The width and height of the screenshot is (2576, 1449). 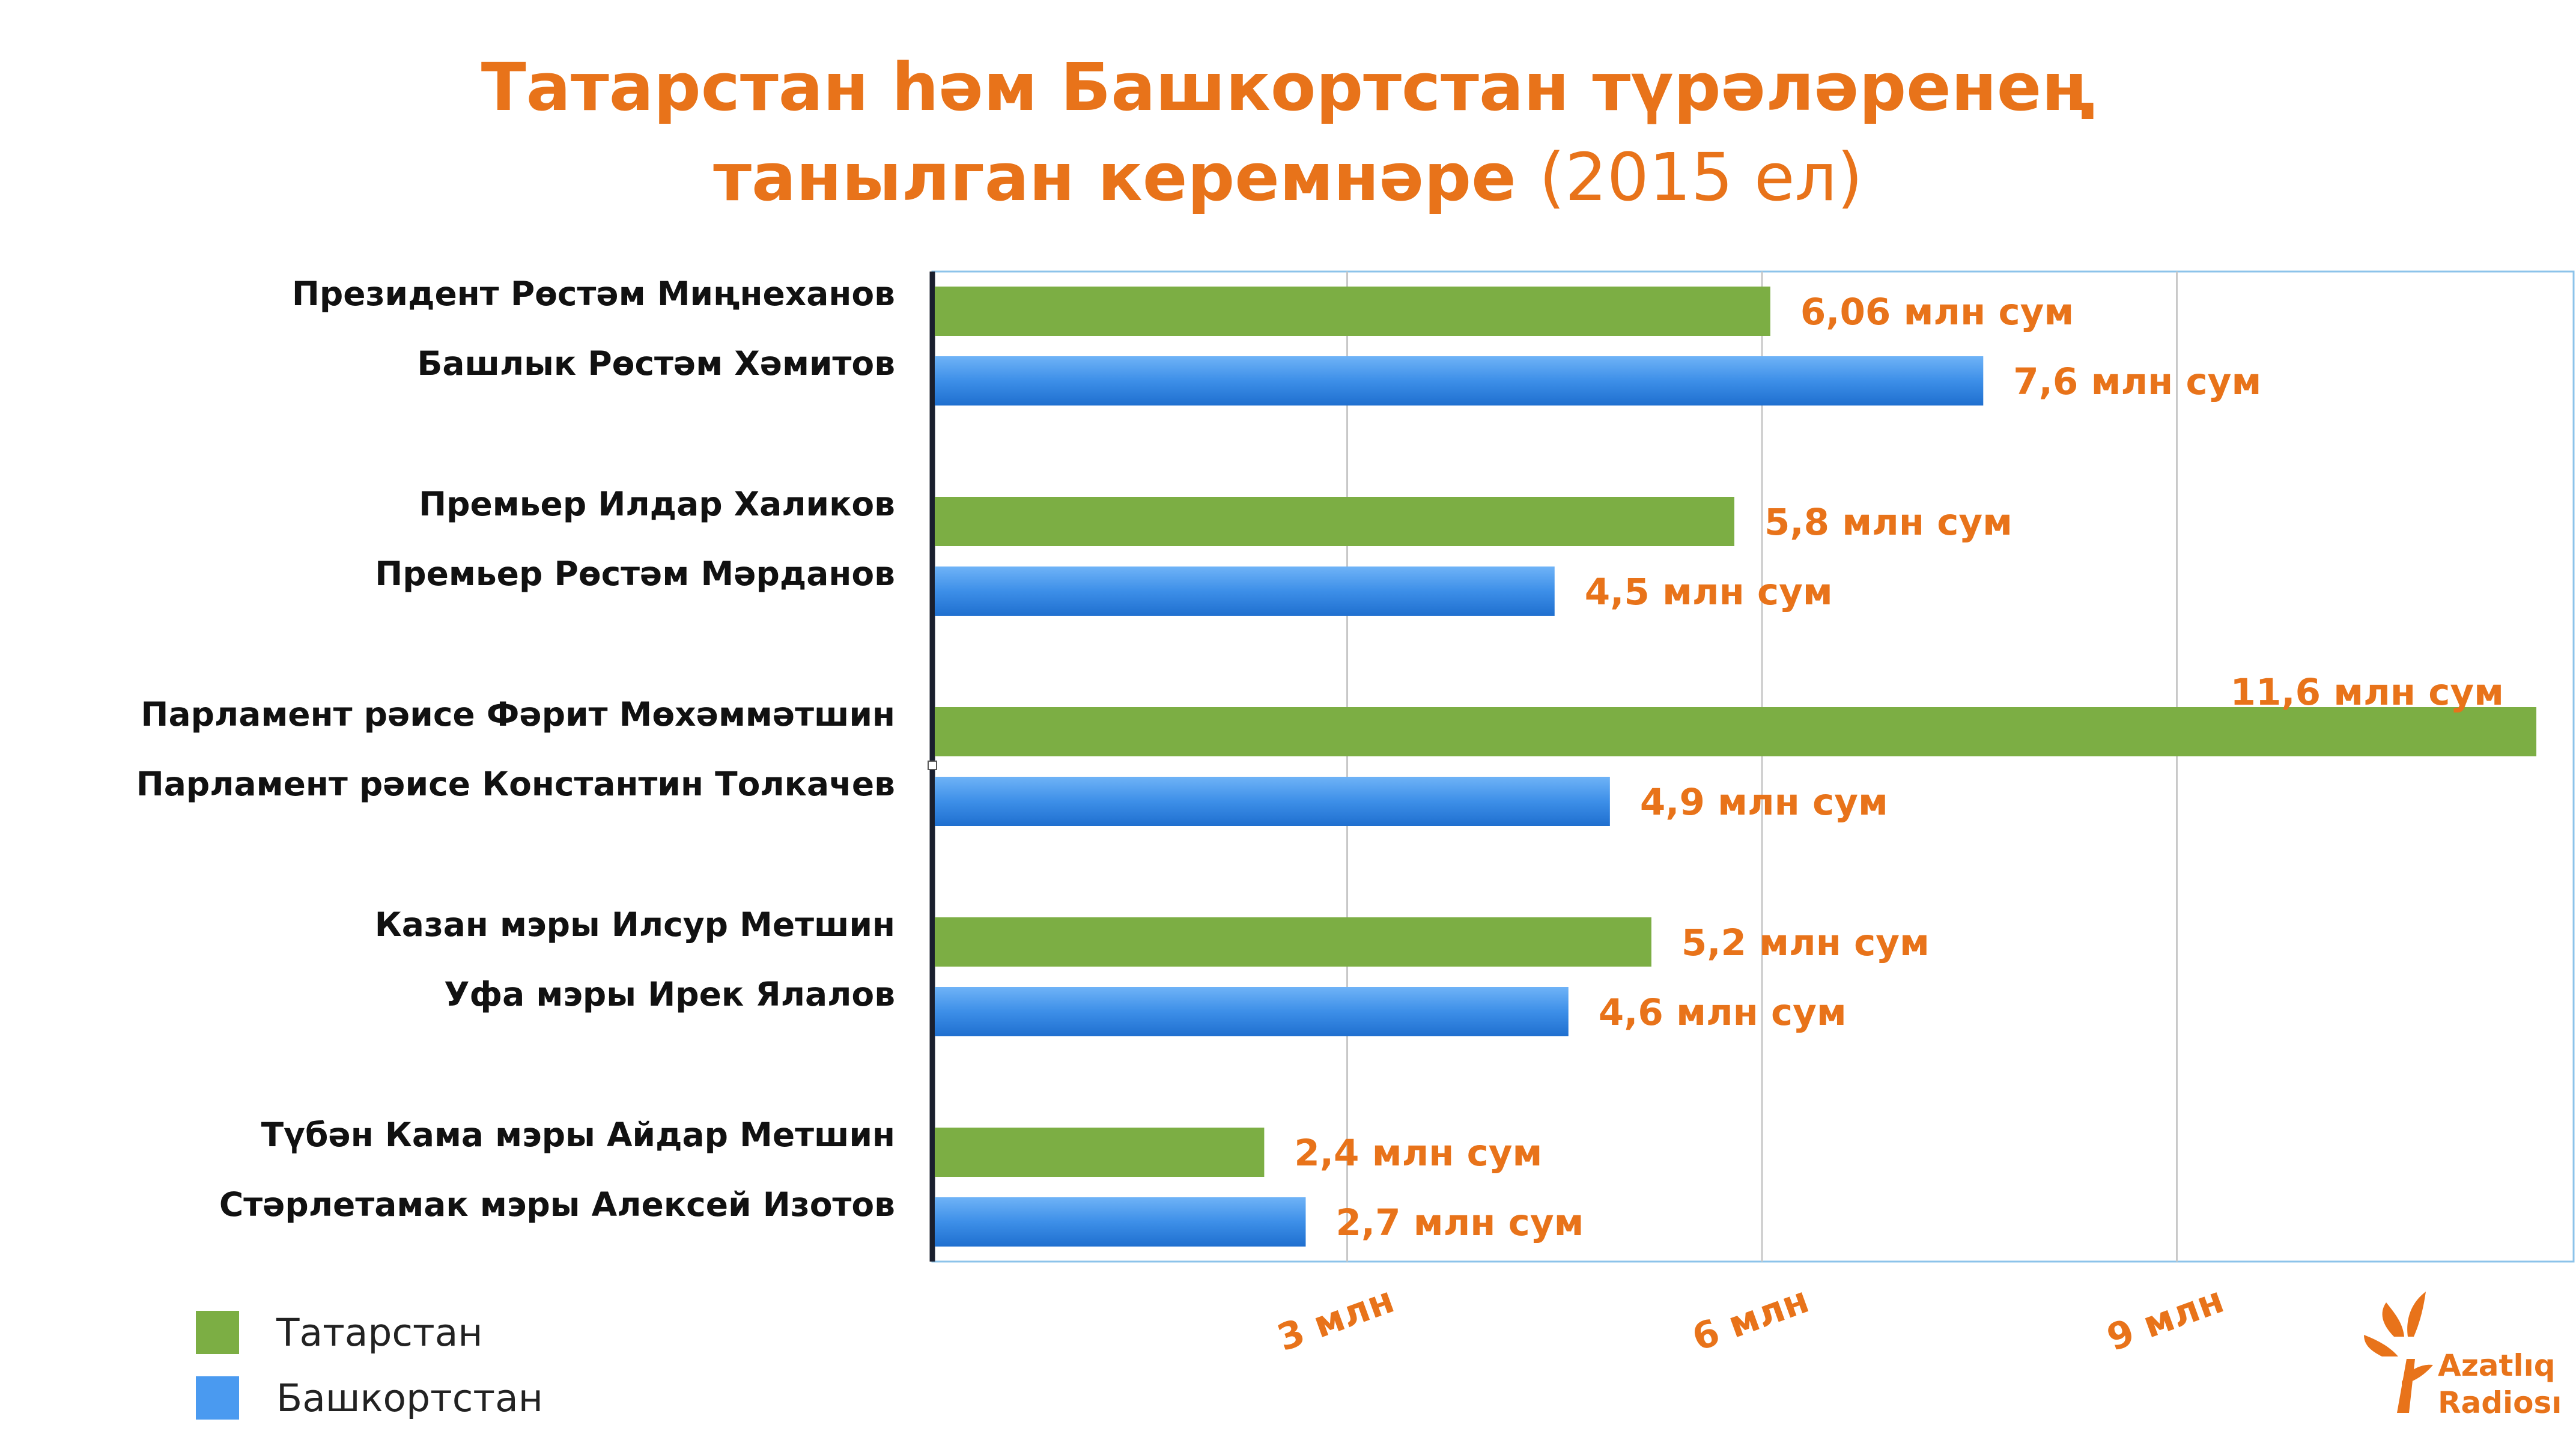 What do you see at coordinates (635, 925) in the screenshot?
I see `category-label: Казан мэры Илсур Метшин` at bounding box center [635, 925].